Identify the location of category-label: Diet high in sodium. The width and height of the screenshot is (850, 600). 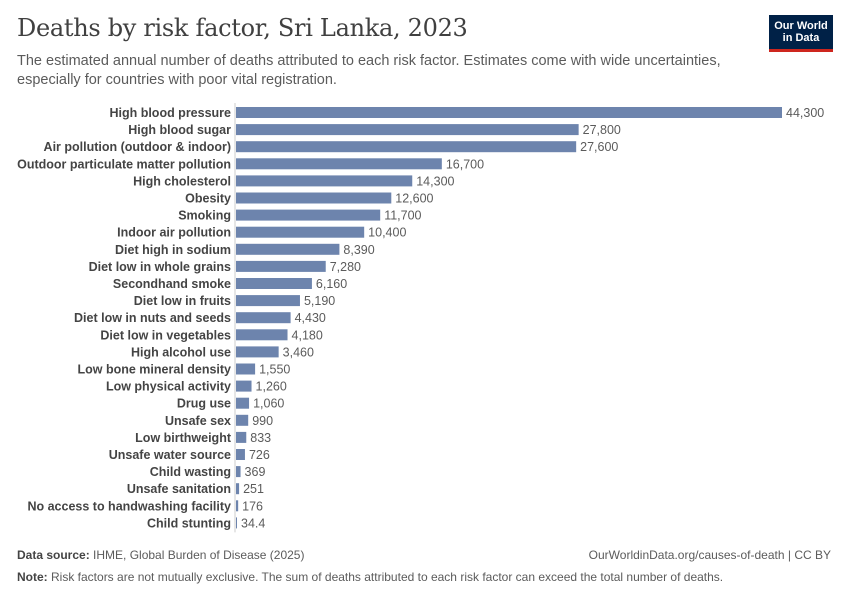
(173, 250).